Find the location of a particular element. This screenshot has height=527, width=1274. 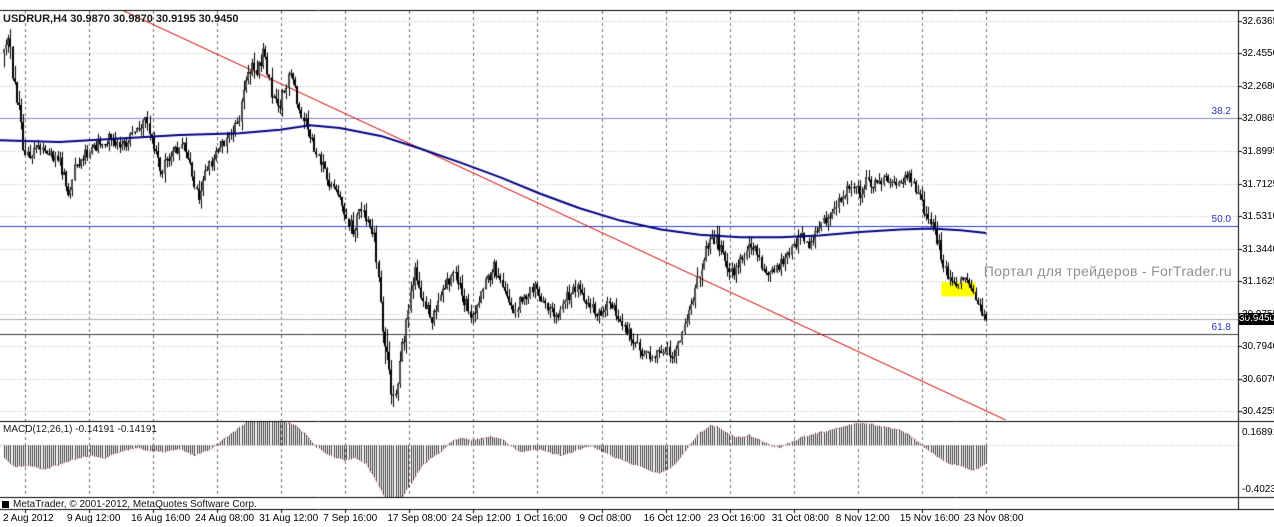

fibo-level-label-50-0: 50.0 is located at coordinates (1221, 220).